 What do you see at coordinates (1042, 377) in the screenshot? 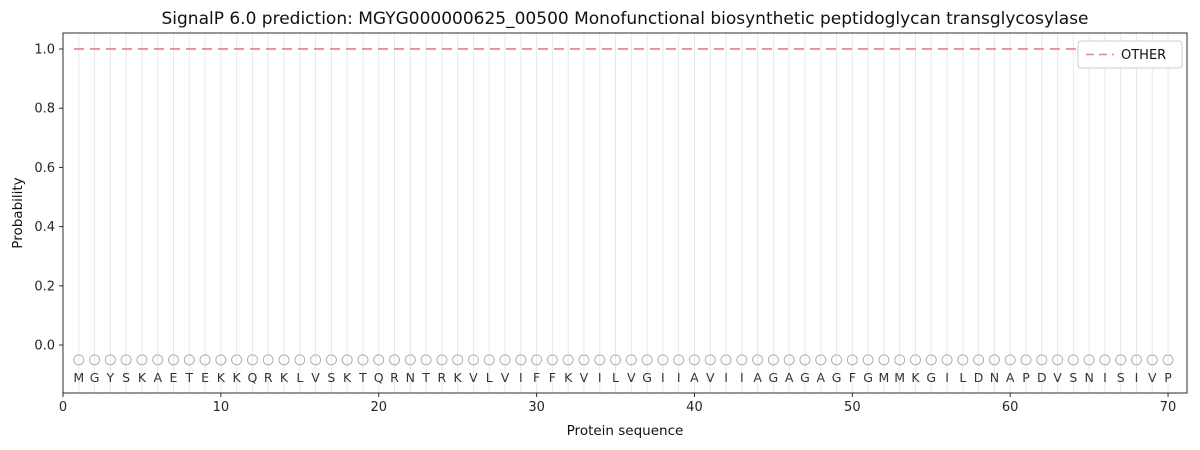
I see `residue-letter: D` at bounding box center [1042, 377].